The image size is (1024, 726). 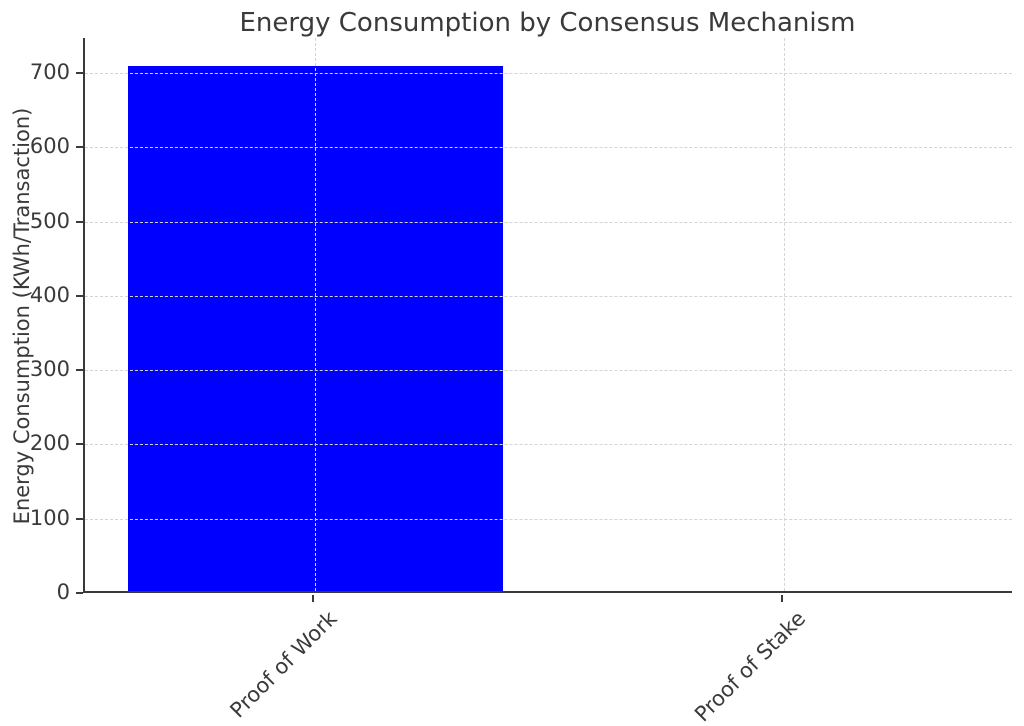 What do you see at coordinates (49, 369) in the screenshot?
I see `ytick-label-300: 300` at bounding box center [49, 369].